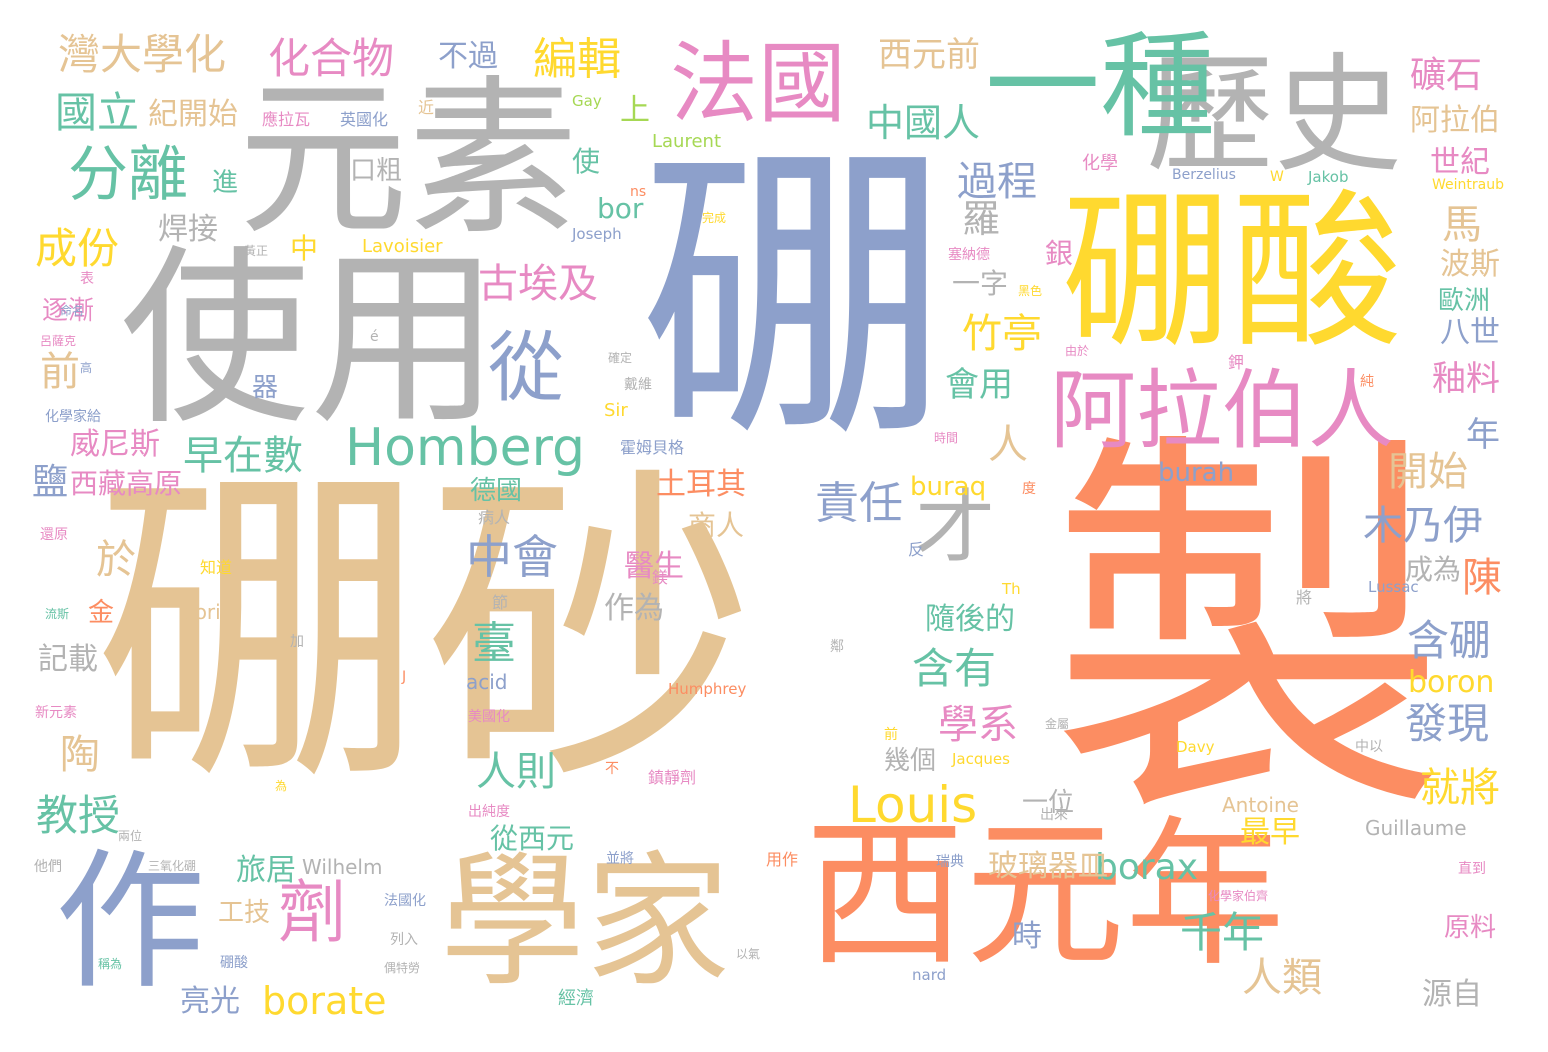 The width and height of the screenshot is (1548, 1052). Describe the element at coordinates (56, 713) in the screenshot. I see `word: 新元素` at that location.